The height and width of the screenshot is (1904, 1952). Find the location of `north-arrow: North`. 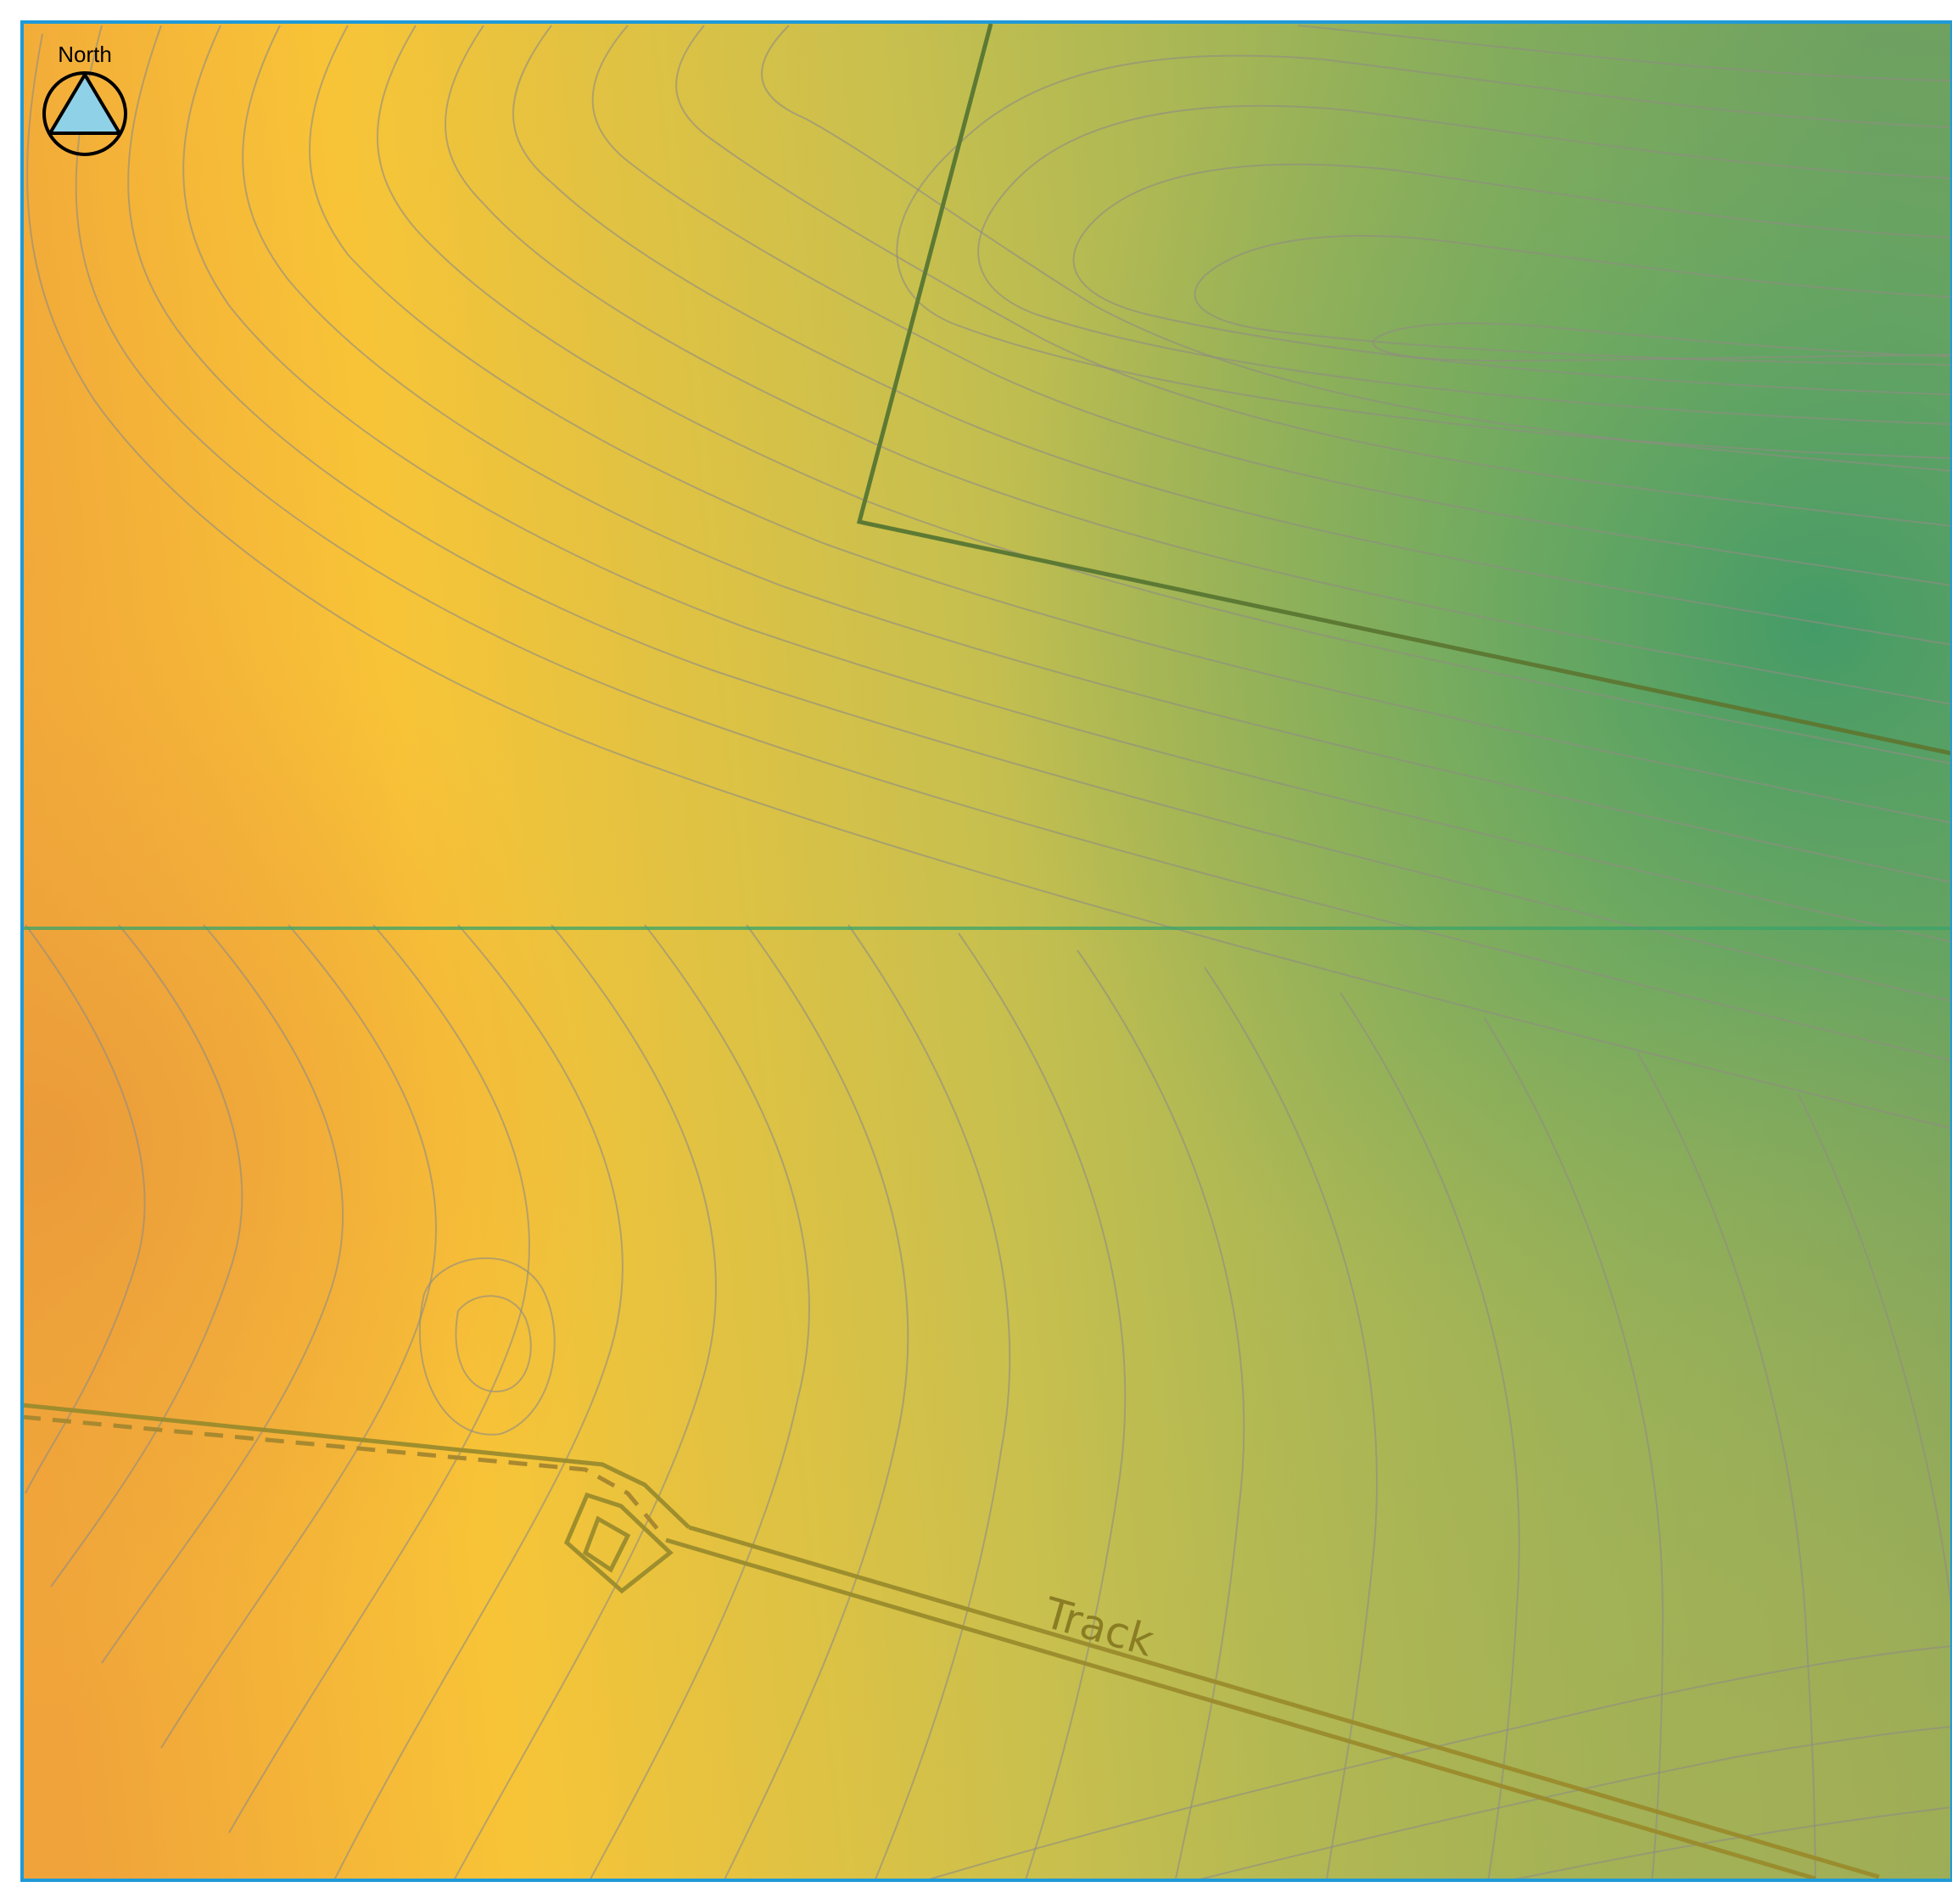

north-arrow: North is located at coordinates (84, 99).